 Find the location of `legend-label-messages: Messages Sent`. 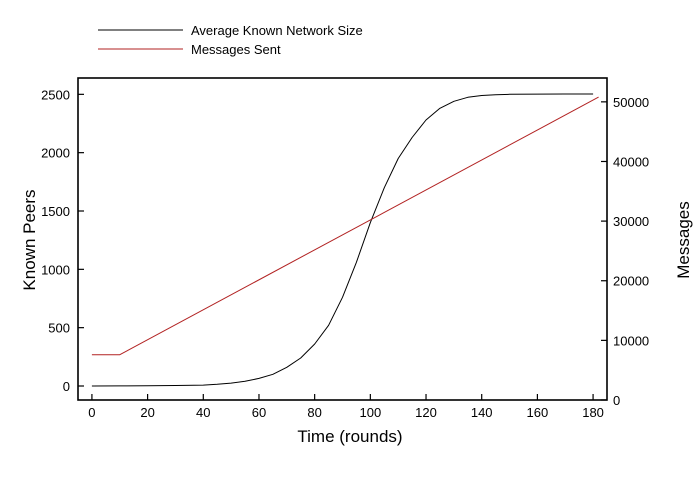

legend-label-messages: Messages Sent is located at coordinates (236, 49).